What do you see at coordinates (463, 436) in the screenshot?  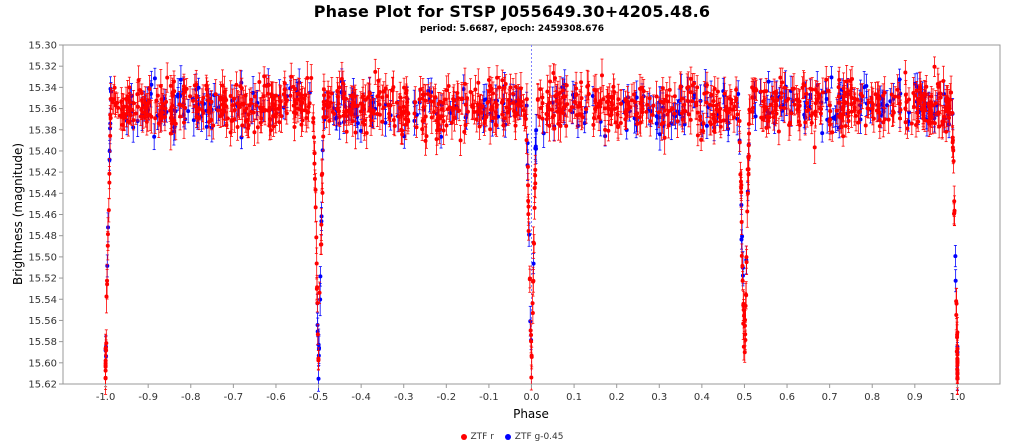 I see `legend-marker-ztf-r` at bounding box center [463, 436].